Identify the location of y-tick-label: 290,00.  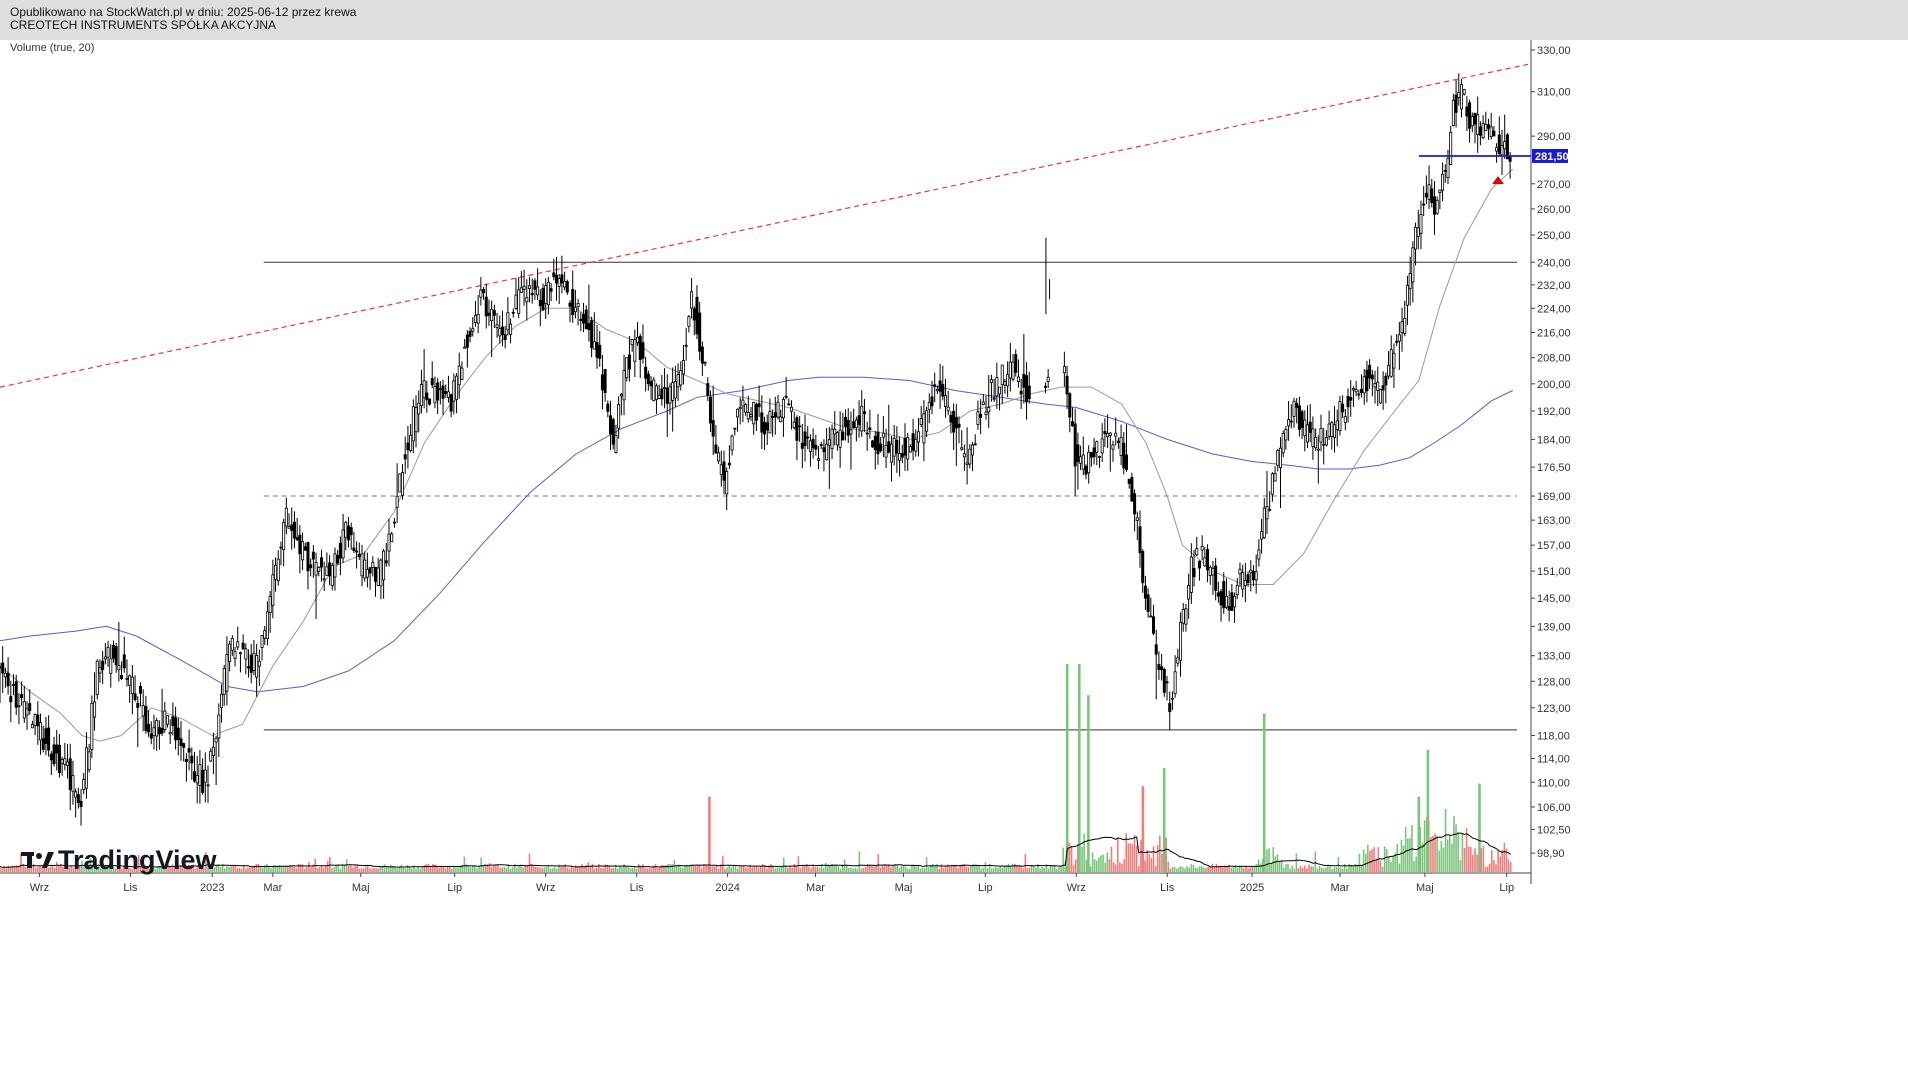
(1554, 137).